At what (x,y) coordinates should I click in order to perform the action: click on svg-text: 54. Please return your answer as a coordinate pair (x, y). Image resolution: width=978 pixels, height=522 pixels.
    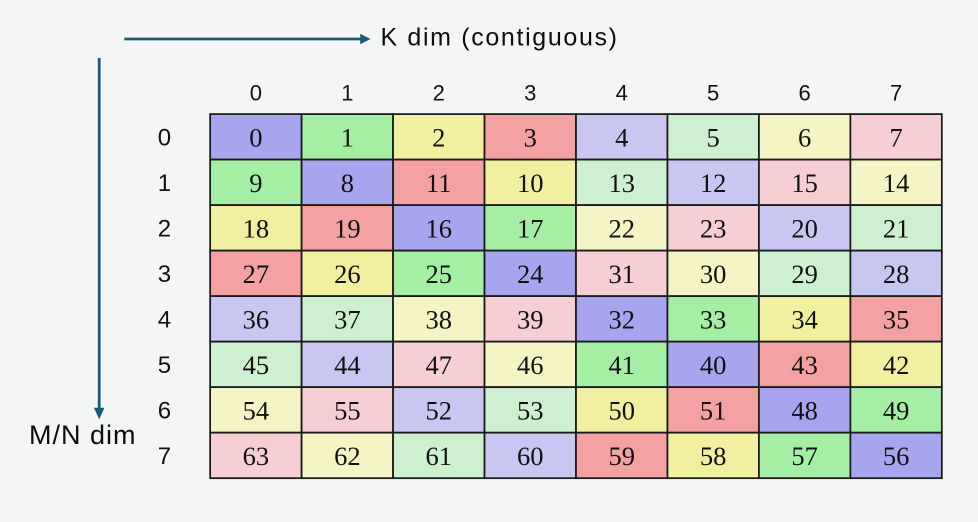
    Looking at the image, I should click on (256, 410).